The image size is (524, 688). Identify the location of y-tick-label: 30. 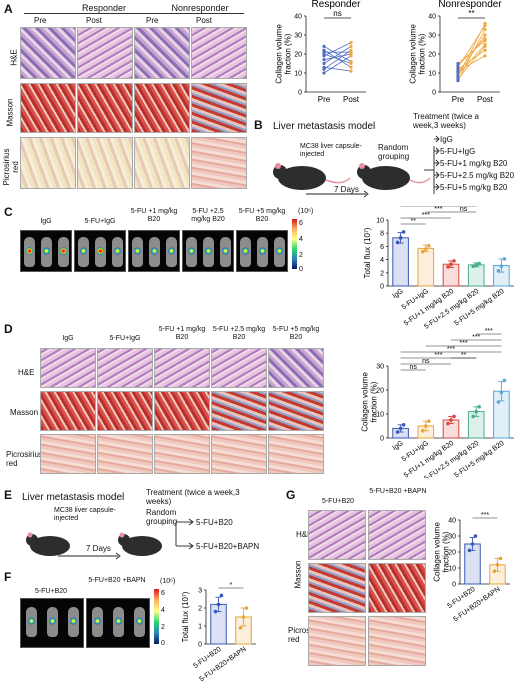
(298, 36).